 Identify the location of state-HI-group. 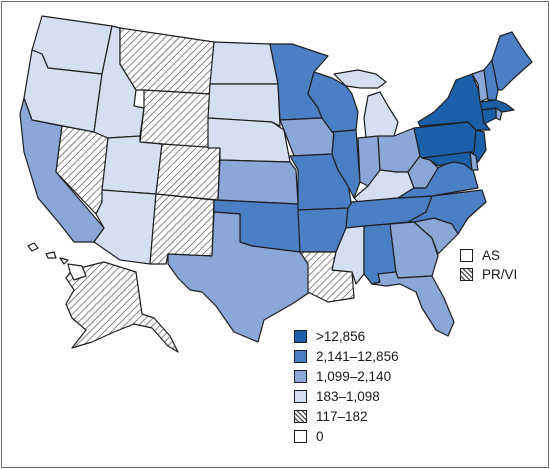
(57, 261).